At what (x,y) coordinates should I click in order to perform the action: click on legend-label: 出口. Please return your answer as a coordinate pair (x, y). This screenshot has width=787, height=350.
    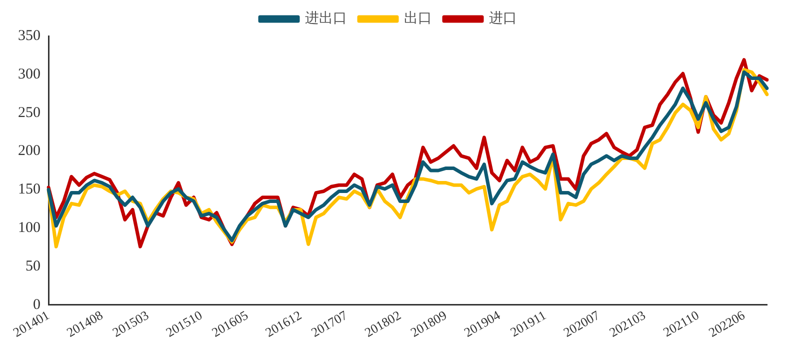
    Looking at the image, I should click on (418, 18).